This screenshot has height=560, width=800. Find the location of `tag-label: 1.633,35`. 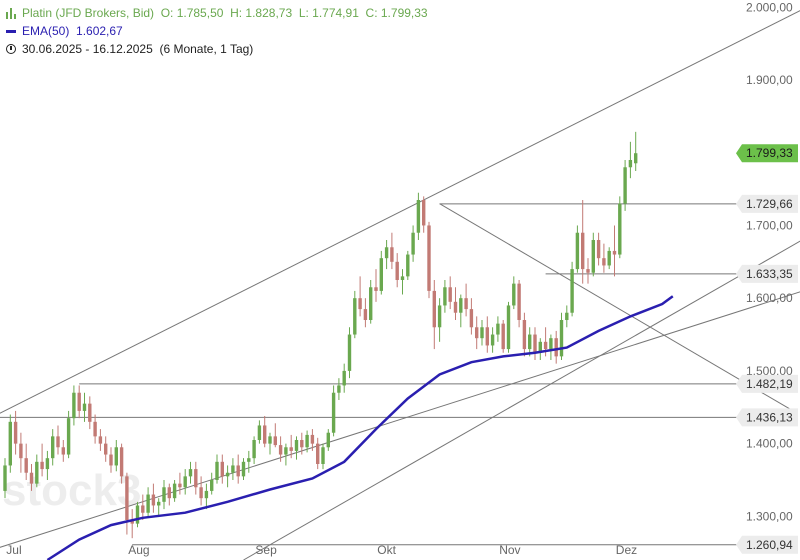

tag-label: 1.633,35 is located at coordinates (769, 274).